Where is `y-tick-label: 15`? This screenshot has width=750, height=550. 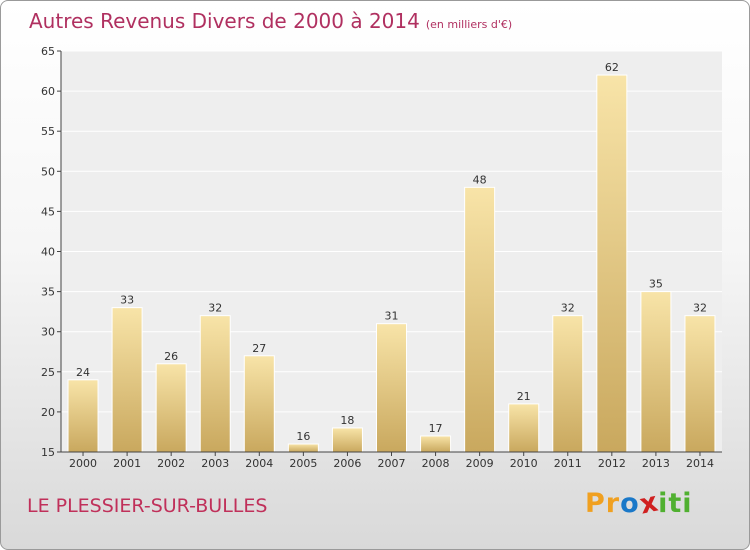 y-tick-label: 15 is located at coordinates (48, 452).